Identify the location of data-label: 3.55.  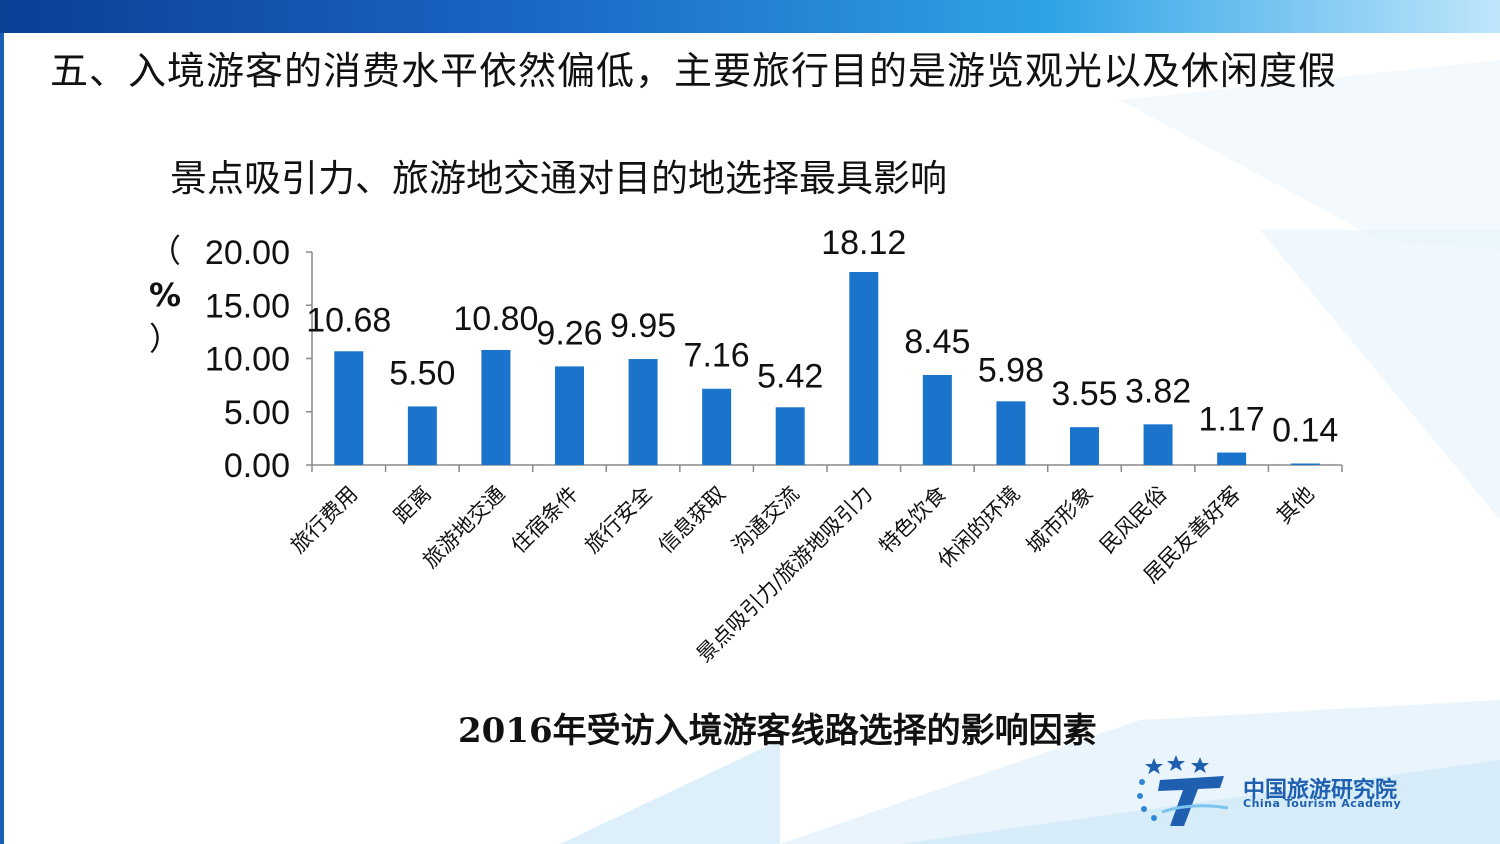
(1084, 394).